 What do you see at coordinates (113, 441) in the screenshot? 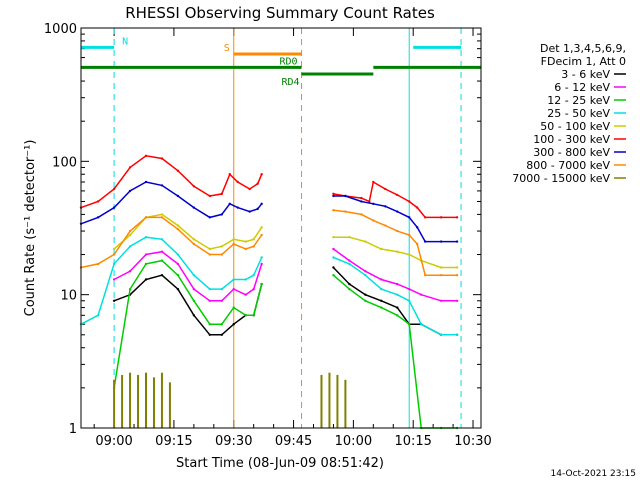
I see `x-tick-label: 09:00` at bounding box center [113, 441].